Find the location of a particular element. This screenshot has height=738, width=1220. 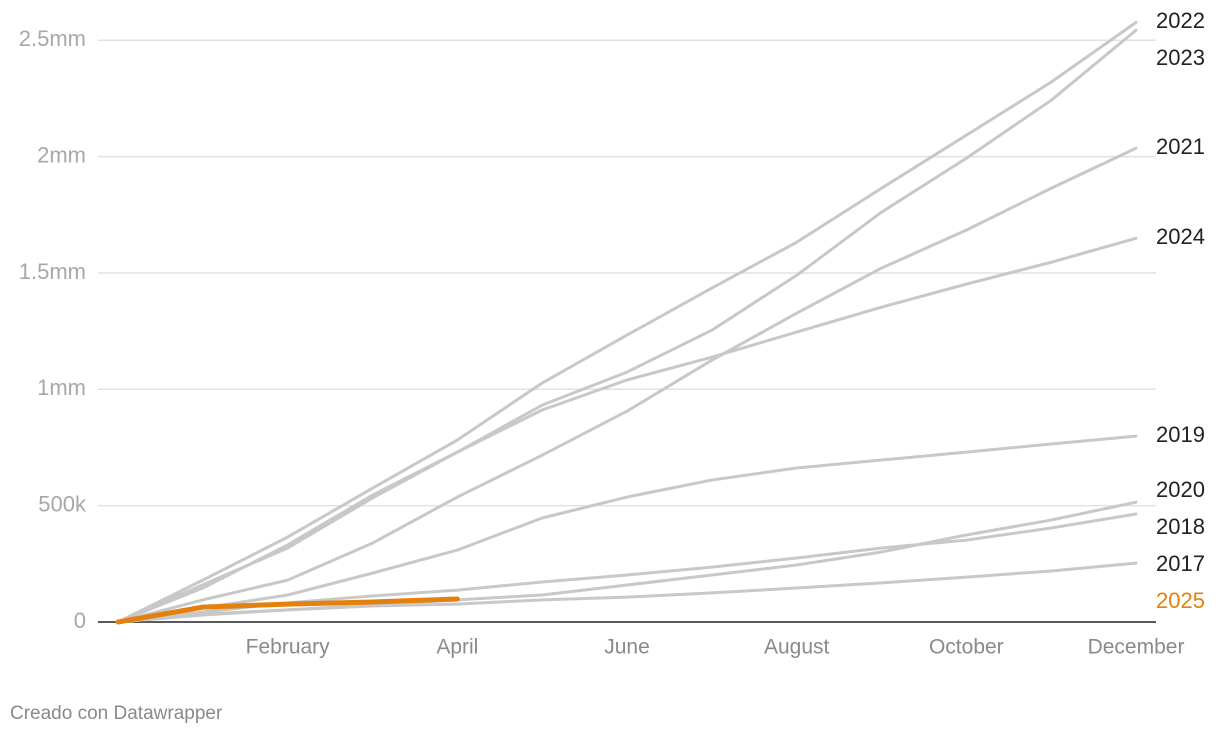

x-tick-label: June is located at coordinates (627, 647).